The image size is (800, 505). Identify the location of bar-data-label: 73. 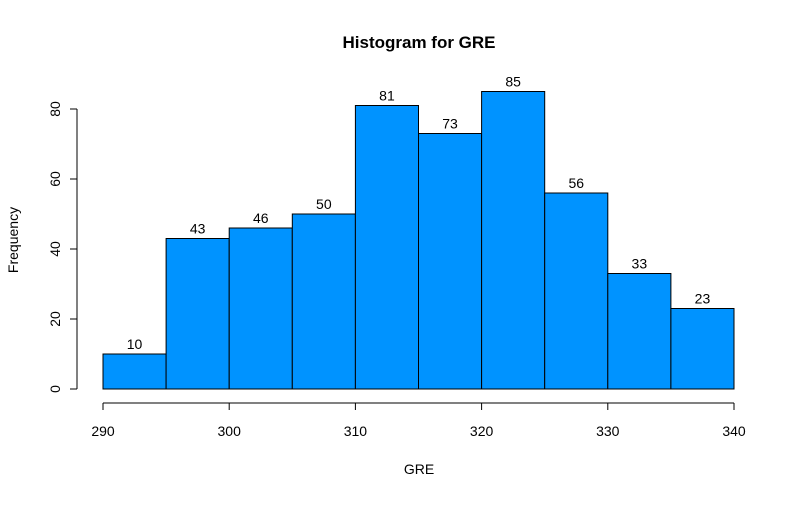
(450, 124).